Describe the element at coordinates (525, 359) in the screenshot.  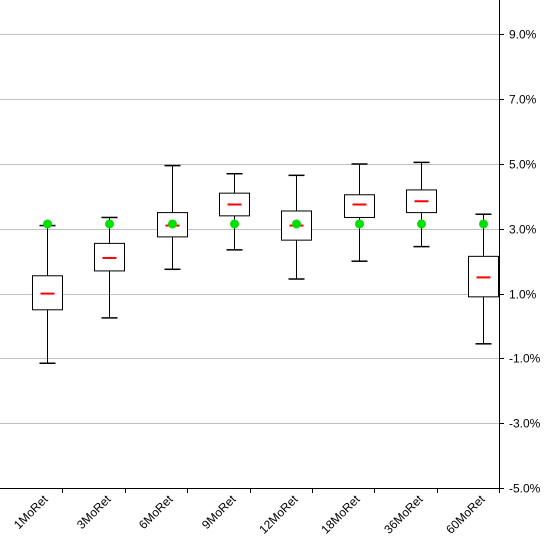
I see `y-tick-label: -1.0%` at that location.